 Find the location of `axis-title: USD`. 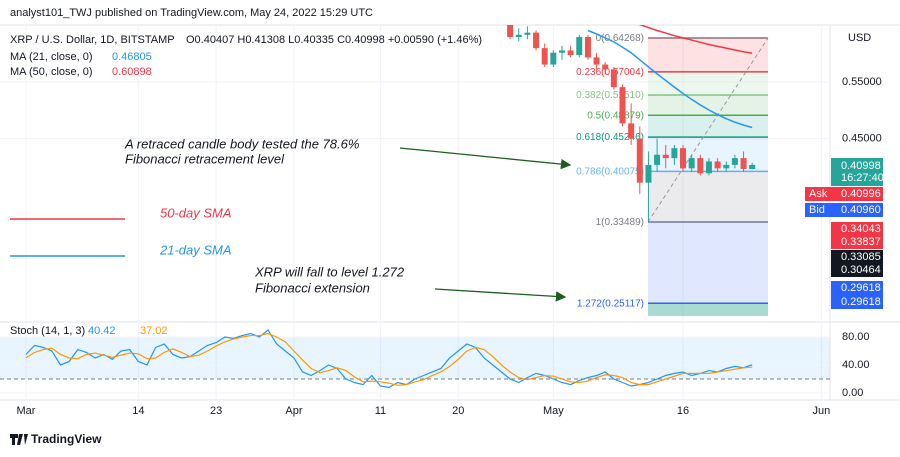

axis-title: USD is located at coordinates (859, 38).